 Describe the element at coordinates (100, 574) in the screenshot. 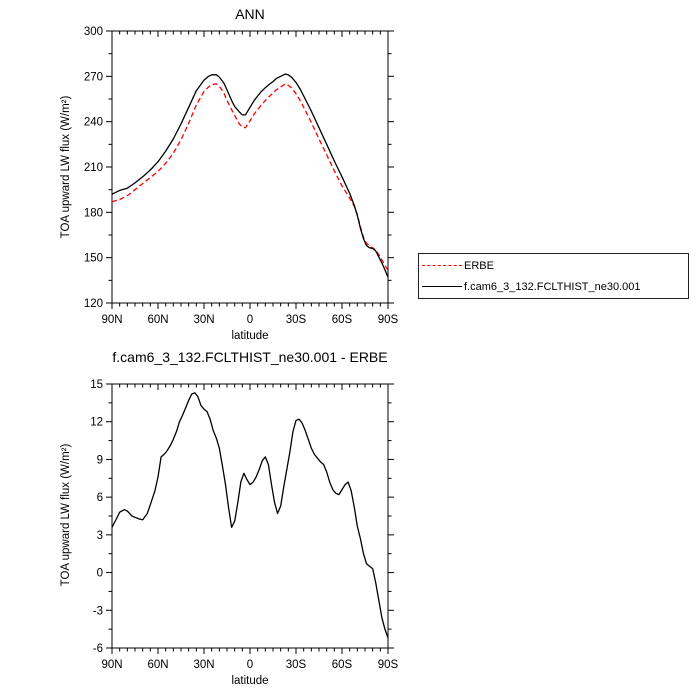

I see `y-tick-label: 0` at that location.